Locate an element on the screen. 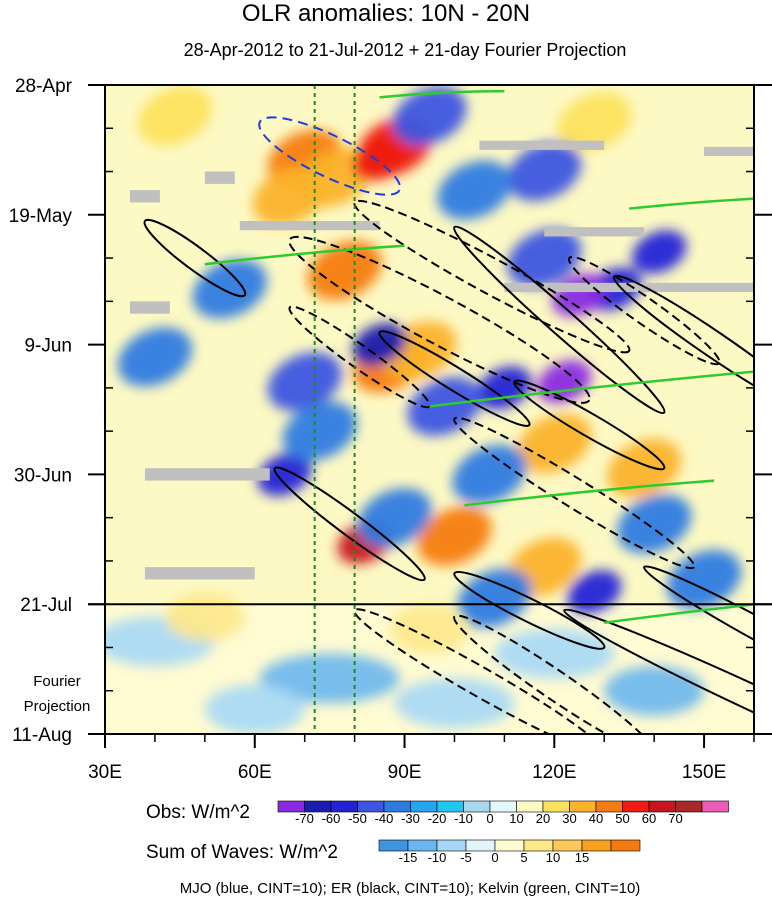 The height and width of the screenshot is (899, 772). obs-legend-label: 0 is located at coordinates (489, 818).